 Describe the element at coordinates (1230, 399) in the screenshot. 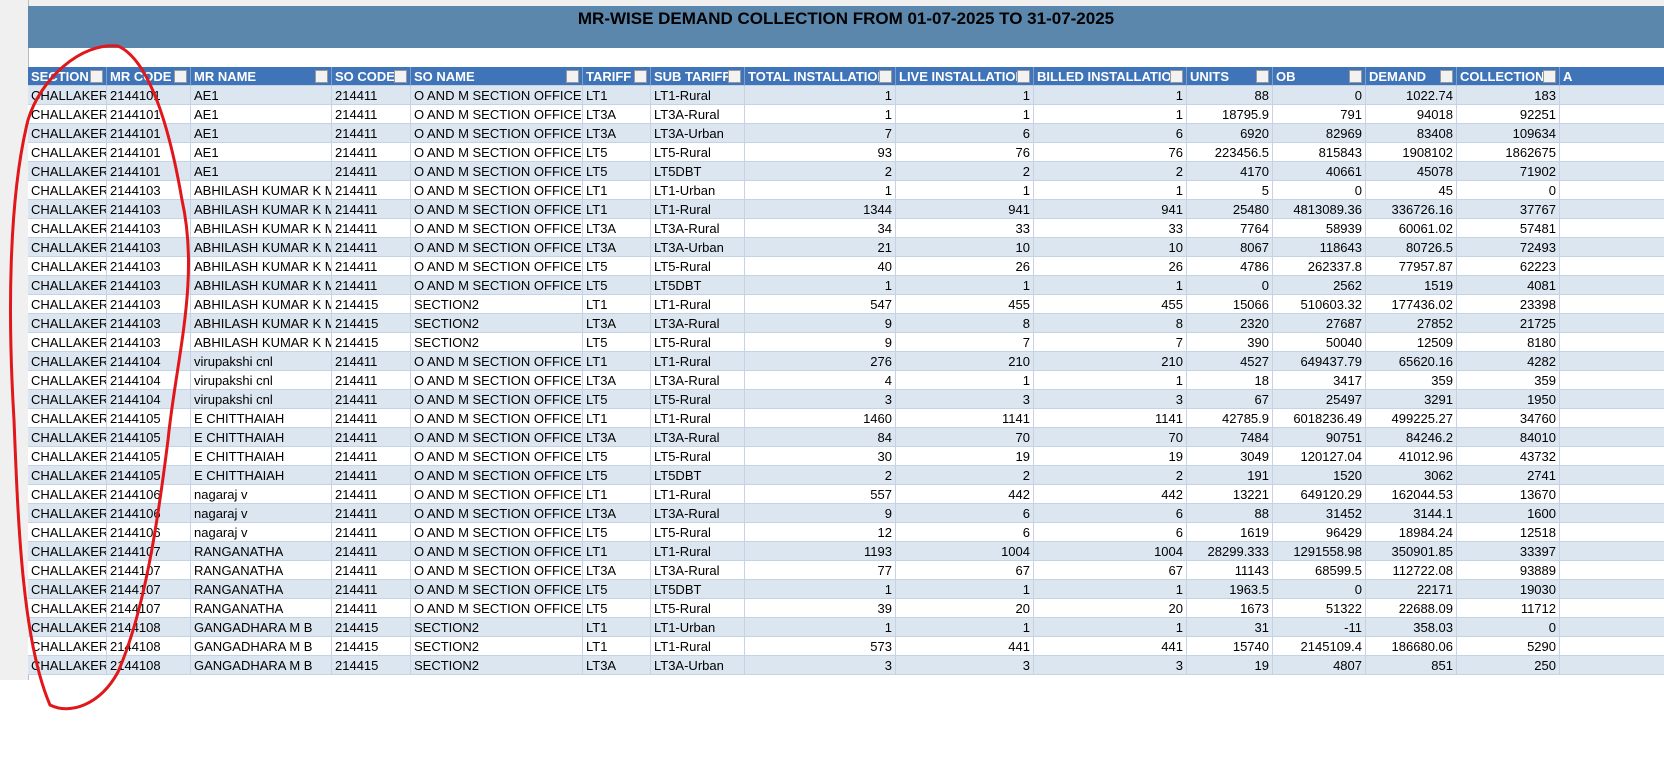

I see `table-cell: 67` at that location.